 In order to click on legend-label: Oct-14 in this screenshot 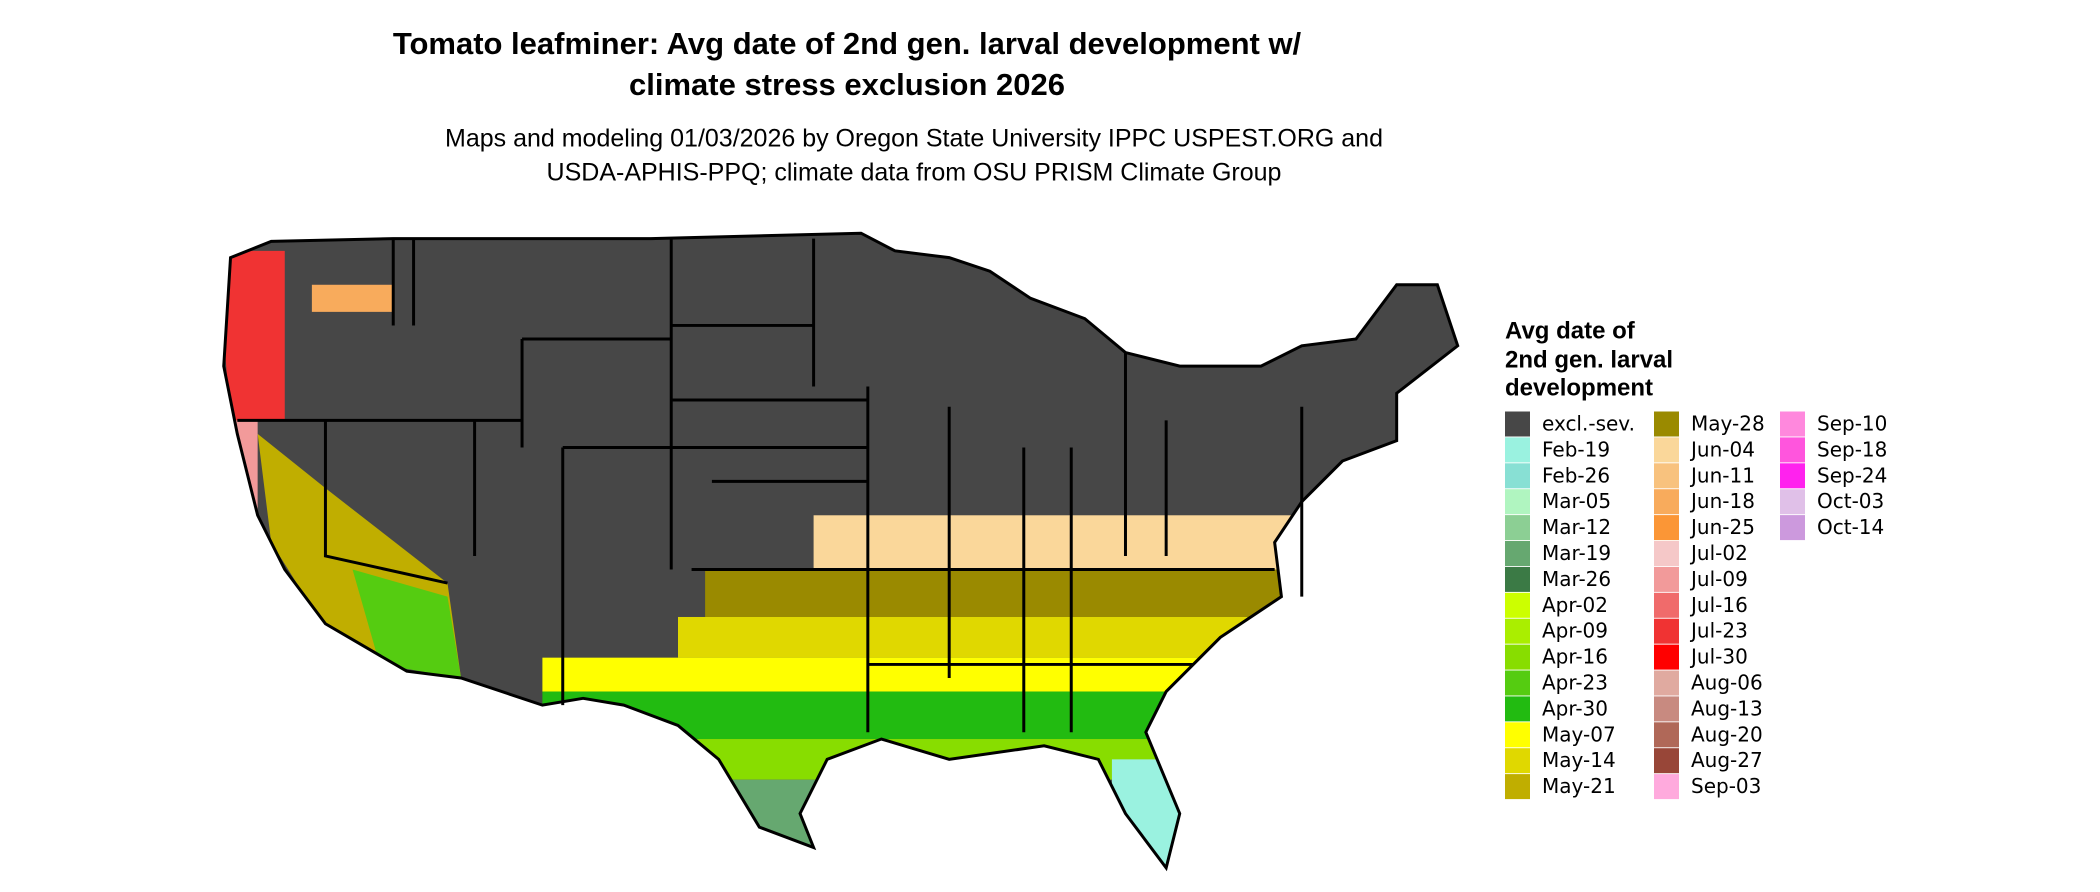, I will do `click(1850, 527)`.